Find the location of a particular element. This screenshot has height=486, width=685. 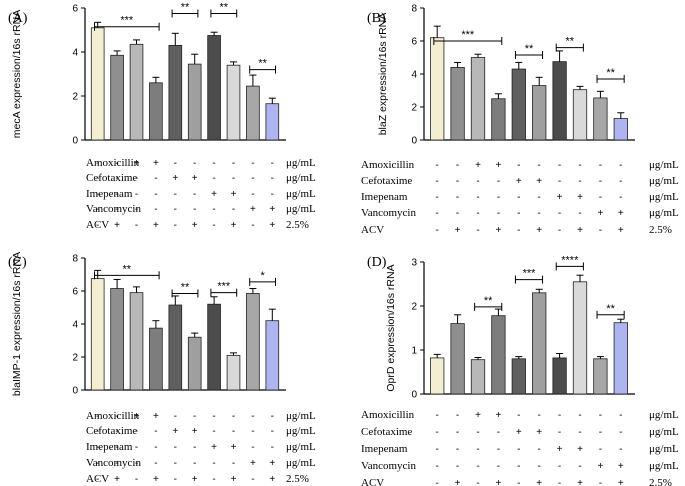

y-axis-label: OprD expression/16s rRNA is located at coordinates (391, 327).